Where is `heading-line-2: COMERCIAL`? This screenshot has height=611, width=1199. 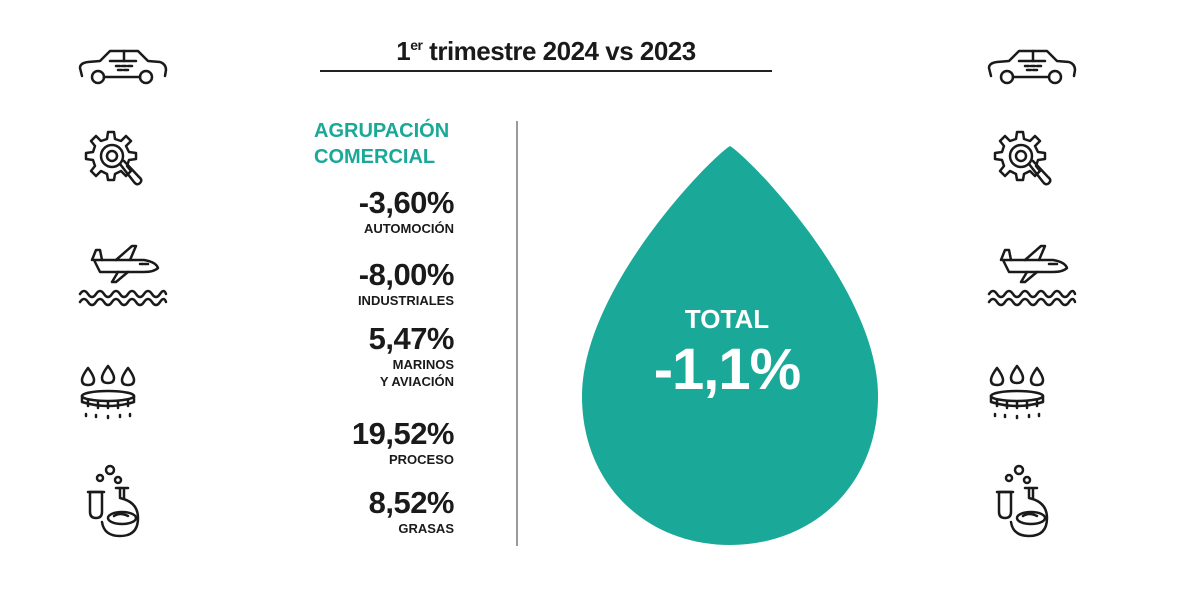 heading-line-2: COMERCIAL is located at coordinates (375, 157).